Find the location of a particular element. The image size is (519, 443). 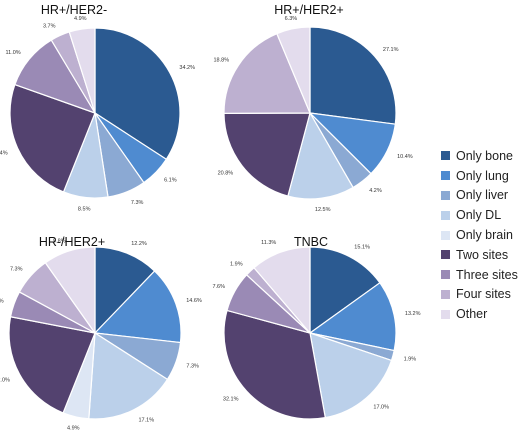

legend-item-two-sites: Two sites is located at coordinates (479, 255).